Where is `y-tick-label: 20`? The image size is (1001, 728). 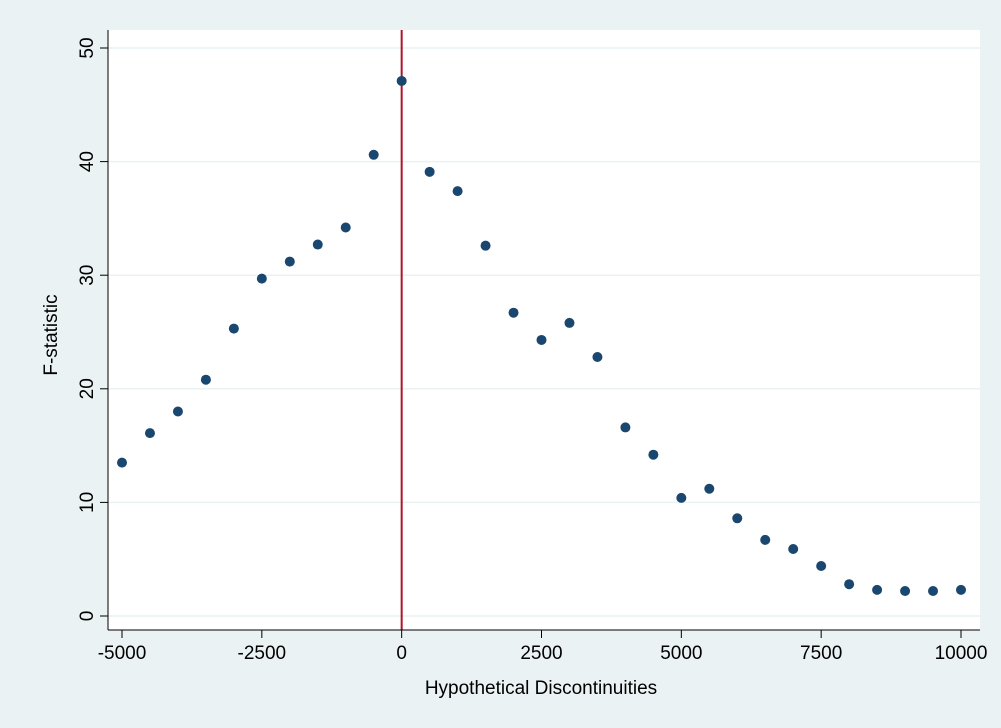
y-tick-label: 20 is located at coordinates (87, 388).